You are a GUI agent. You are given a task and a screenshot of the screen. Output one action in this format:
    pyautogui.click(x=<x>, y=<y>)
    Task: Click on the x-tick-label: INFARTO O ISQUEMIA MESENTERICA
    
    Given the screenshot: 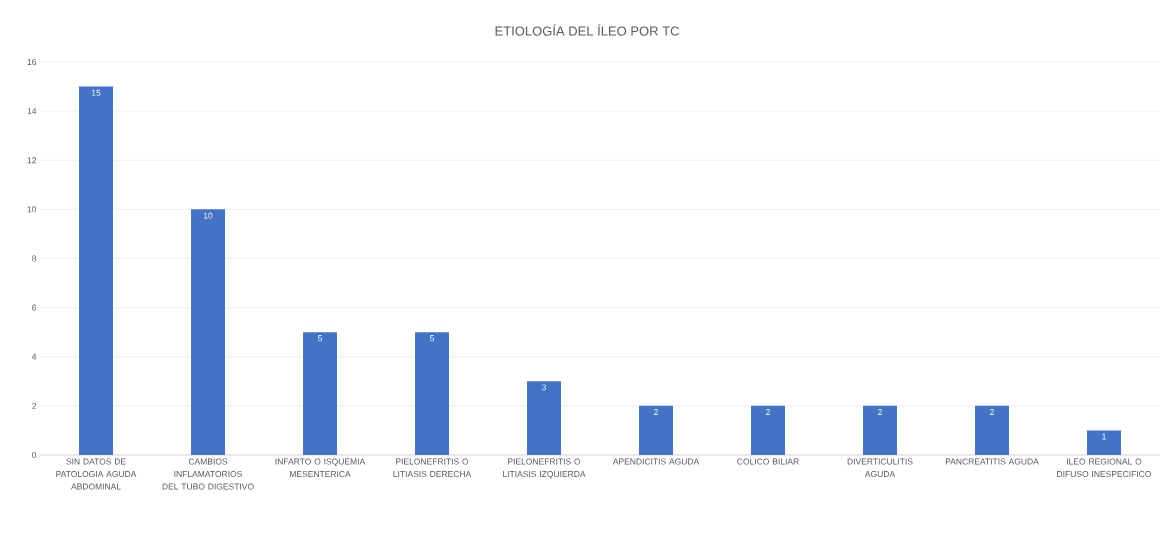 What is the action you would take?
    pyautogui.click(x=320, y=468)
    